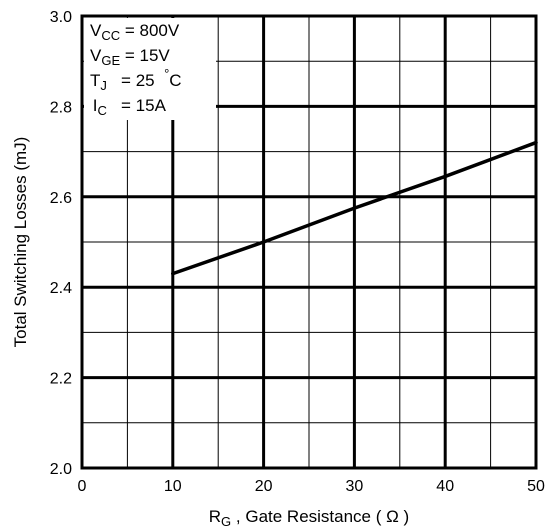 The height and width of the screenshot is (529, 546). What do you see at coordinates (355, 486) in the screenshot?
I see `x-tick-label: 30` at bounding box center [355, 486].